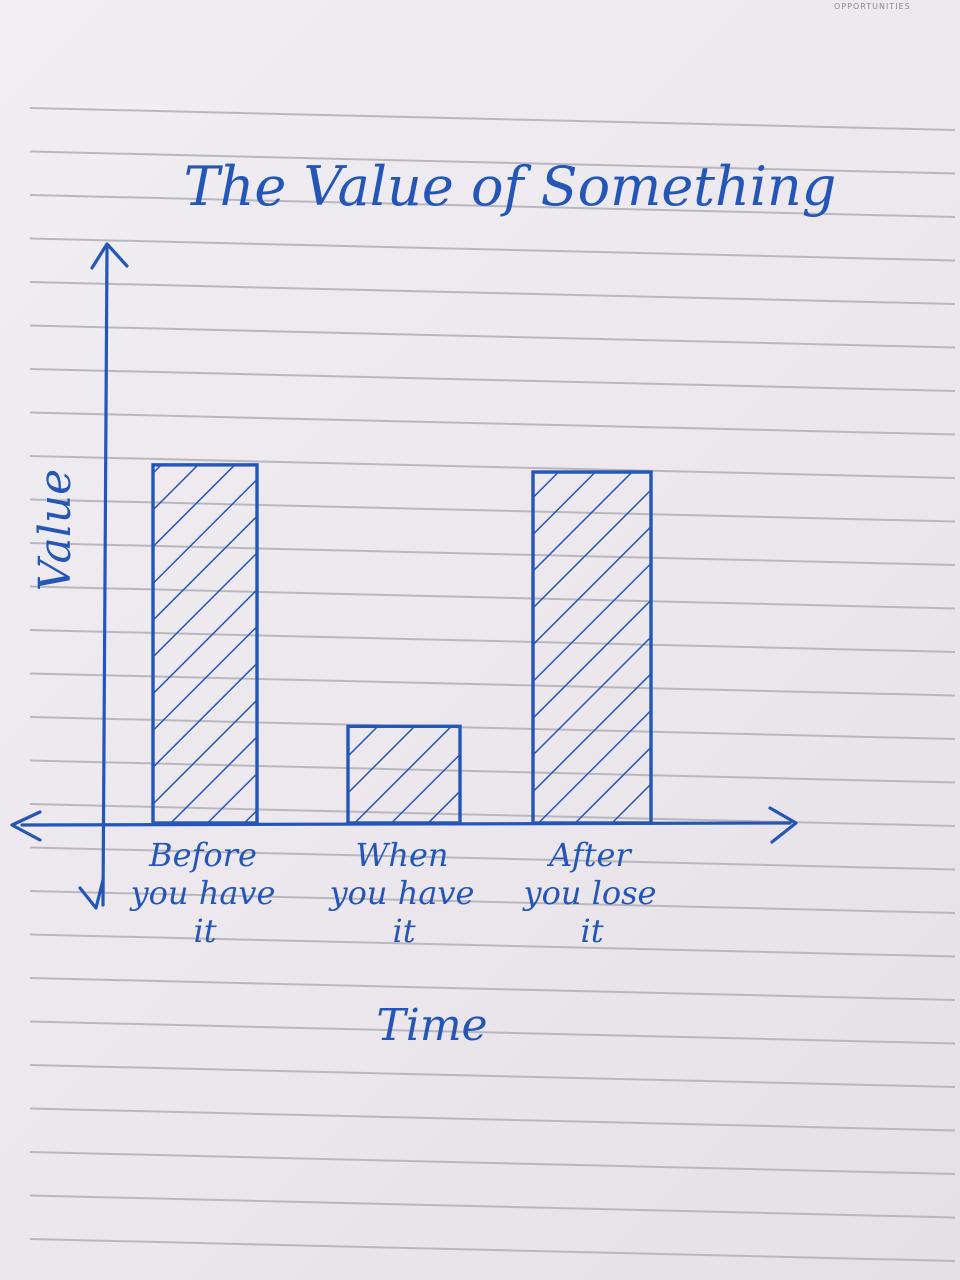 Image resolution: width=960 pixels, height=1280 pixels. Describe the element at coordinates (510, 186) in the screenshot. I see `chart-title: The Value of Something` at that location.